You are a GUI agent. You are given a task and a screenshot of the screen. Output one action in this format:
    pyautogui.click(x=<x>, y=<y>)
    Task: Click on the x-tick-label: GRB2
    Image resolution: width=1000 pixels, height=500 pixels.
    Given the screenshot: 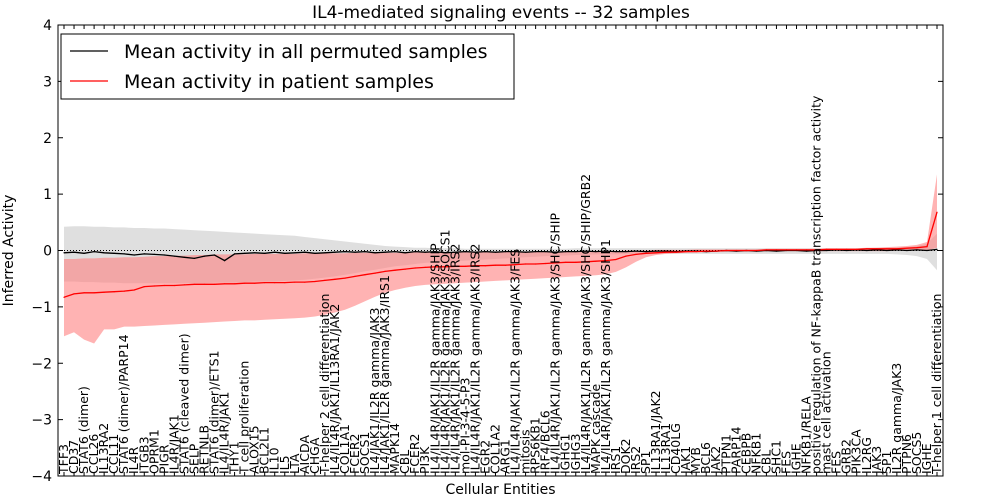 What is the action you would take?
    pyautogui.click(x=846, y=456)
    